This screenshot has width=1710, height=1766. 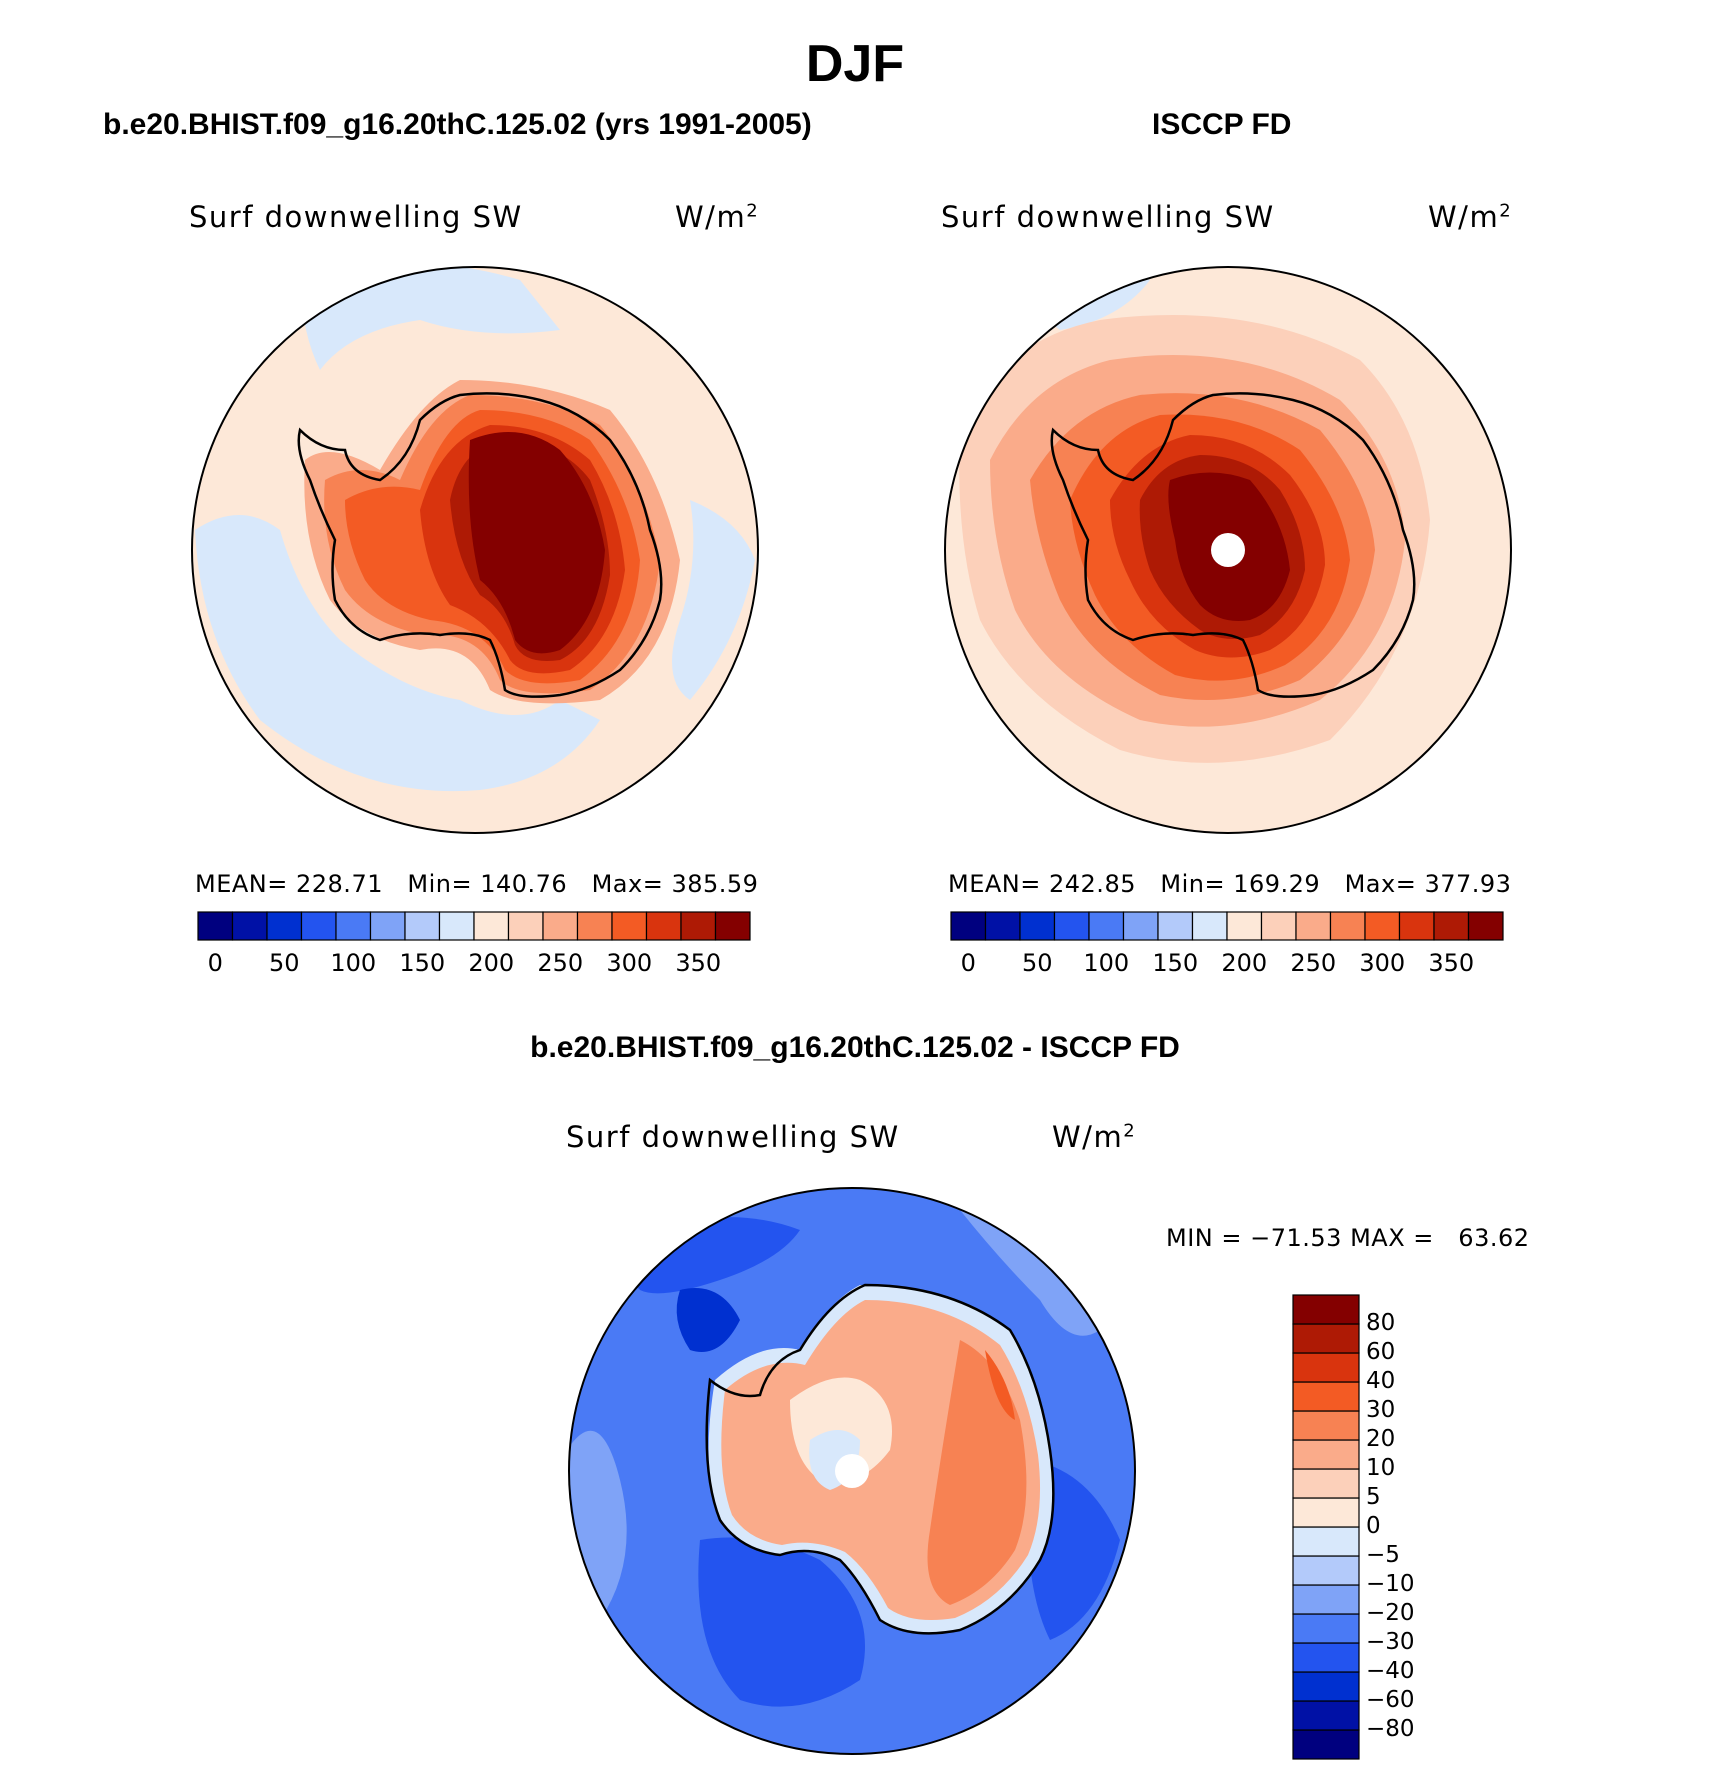 What do you see at coordinates (1390, 1729) in the screenshot?
I see `colorbar-tick-label: −80` at bounding box center [1390, 1729].